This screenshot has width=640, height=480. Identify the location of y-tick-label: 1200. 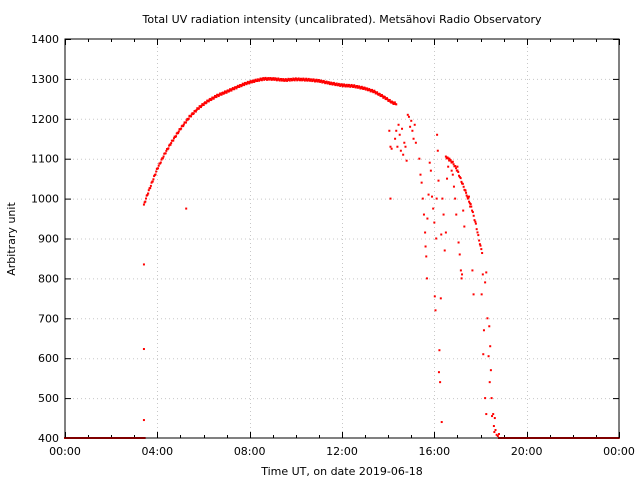
(45, 119).